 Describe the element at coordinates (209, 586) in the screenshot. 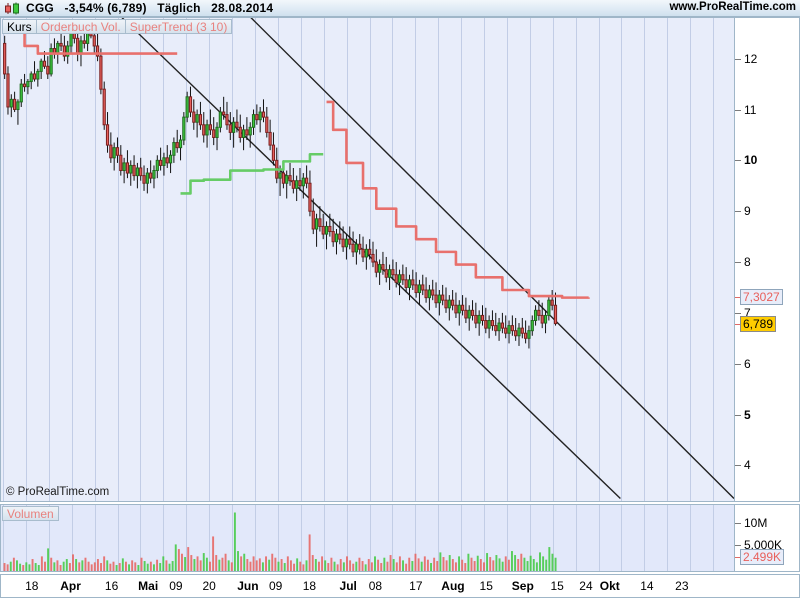

I see `date-axis-label: 20` at that location.